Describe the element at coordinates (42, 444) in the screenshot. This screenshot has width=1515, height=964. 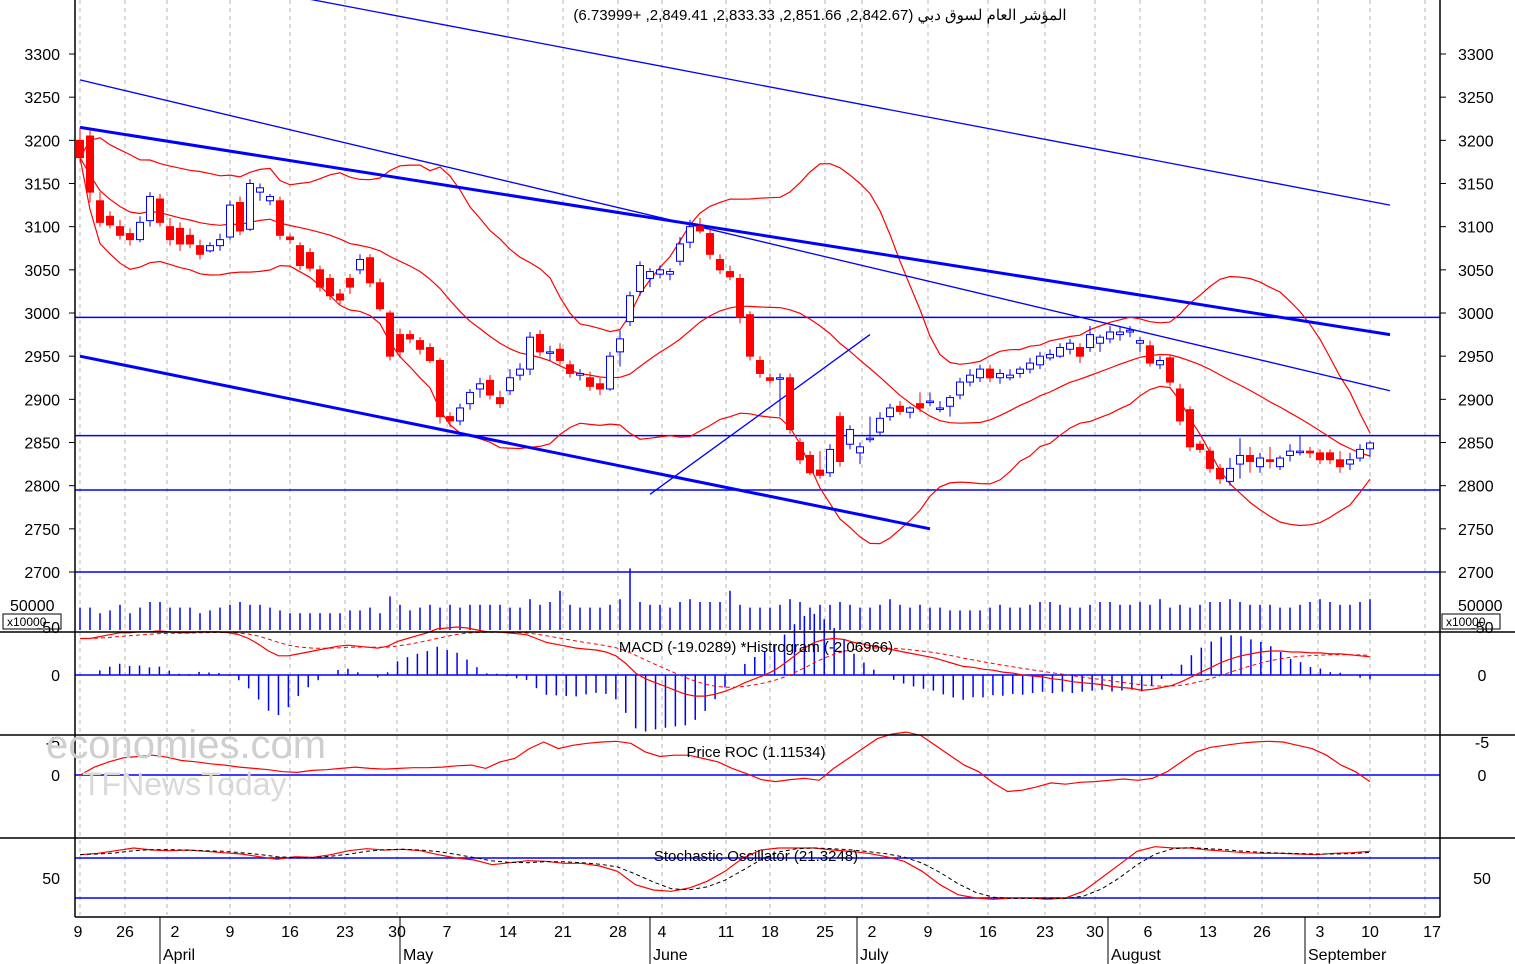
I see `price-tick-left: 2850` at that location.